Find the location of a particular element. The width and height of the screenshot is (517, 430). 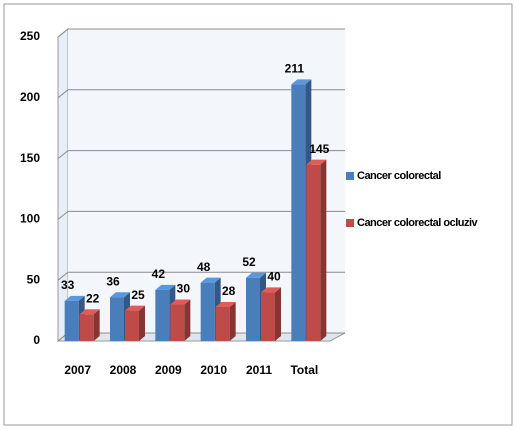

y-tick-label: 100 is located at coordinates (30, 219).